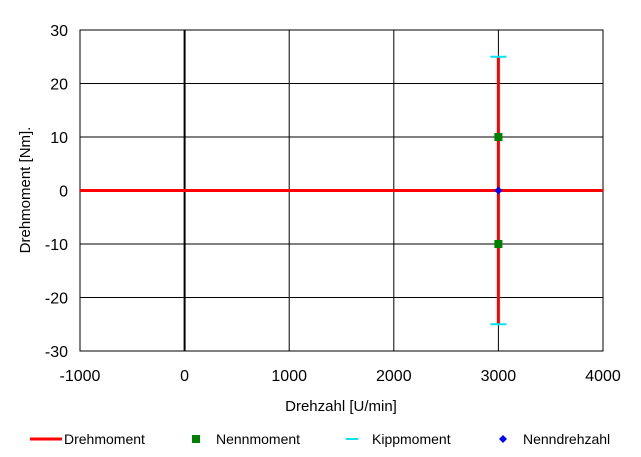 The image size is (641, 457). Describe the element at coordinates (603, 376) in the screenshot. I see `x-tick-label: 4000` at that location.